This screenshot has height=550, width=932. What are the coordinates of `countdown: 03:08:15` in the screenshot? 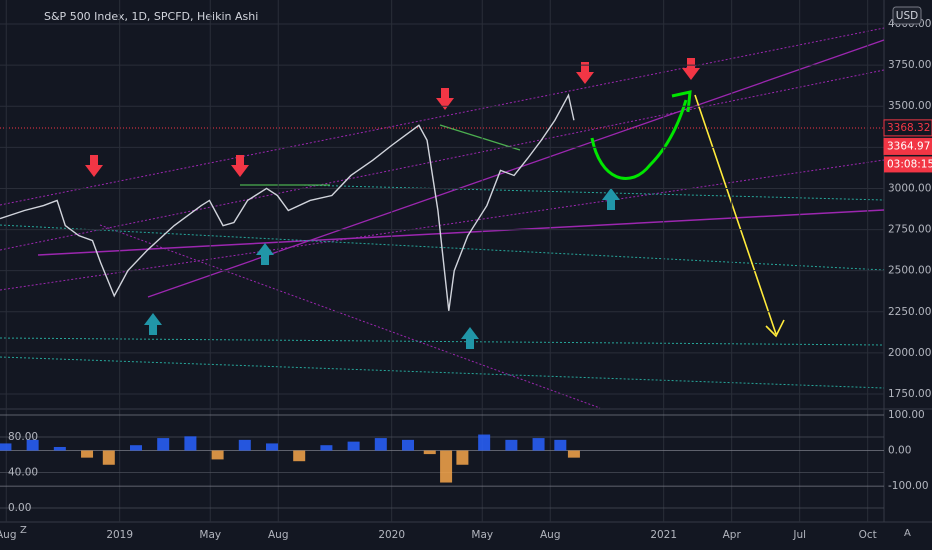 It's located at (909, 164).